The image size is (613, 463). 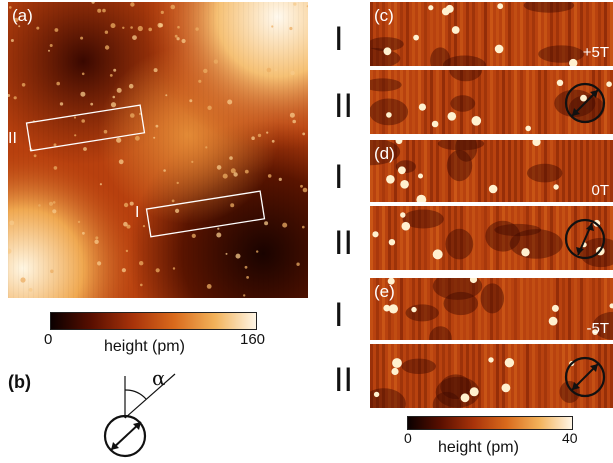 I want to click on panel-c-label: (c), so click(x=384, y=15).